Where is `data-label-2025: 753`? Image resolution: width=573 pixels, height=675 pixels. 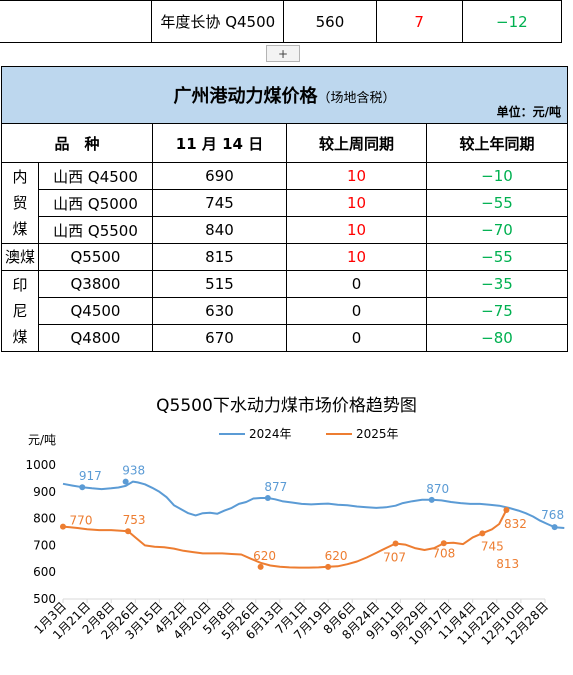 data-label-2025: 753 is located at coordinates (134, 520).